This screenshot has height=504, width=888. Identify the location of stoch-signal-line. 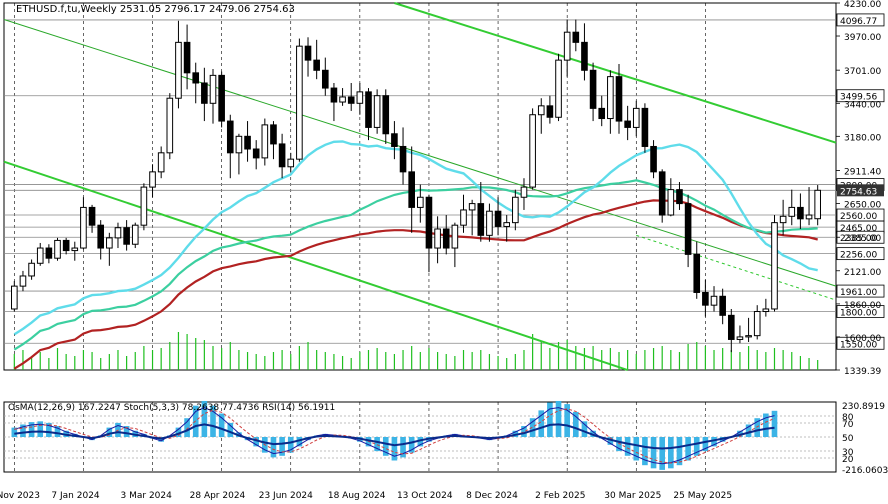
(394, 436).